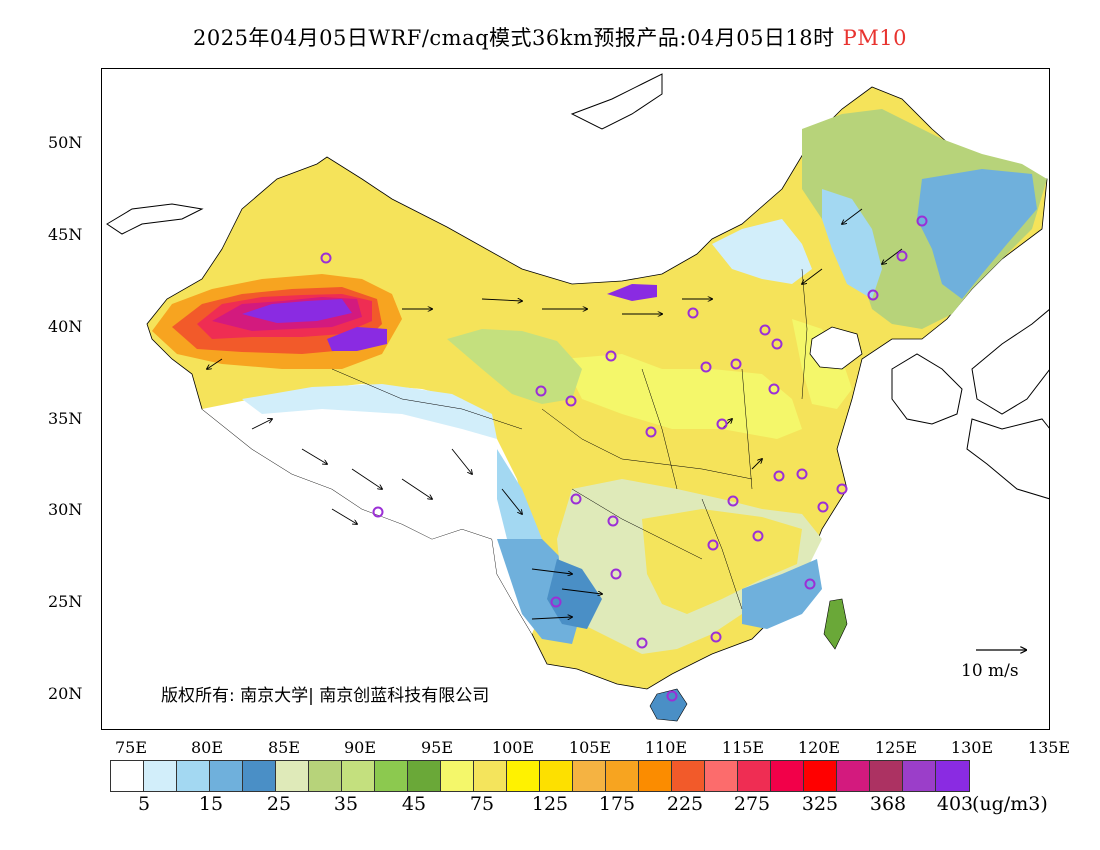 This screenshot has width=1100, height=850. What do you see at coordinates (666, 747) in the screenshot?
I see `lon-label-110e: 110E` at bounding box center [666, 747].